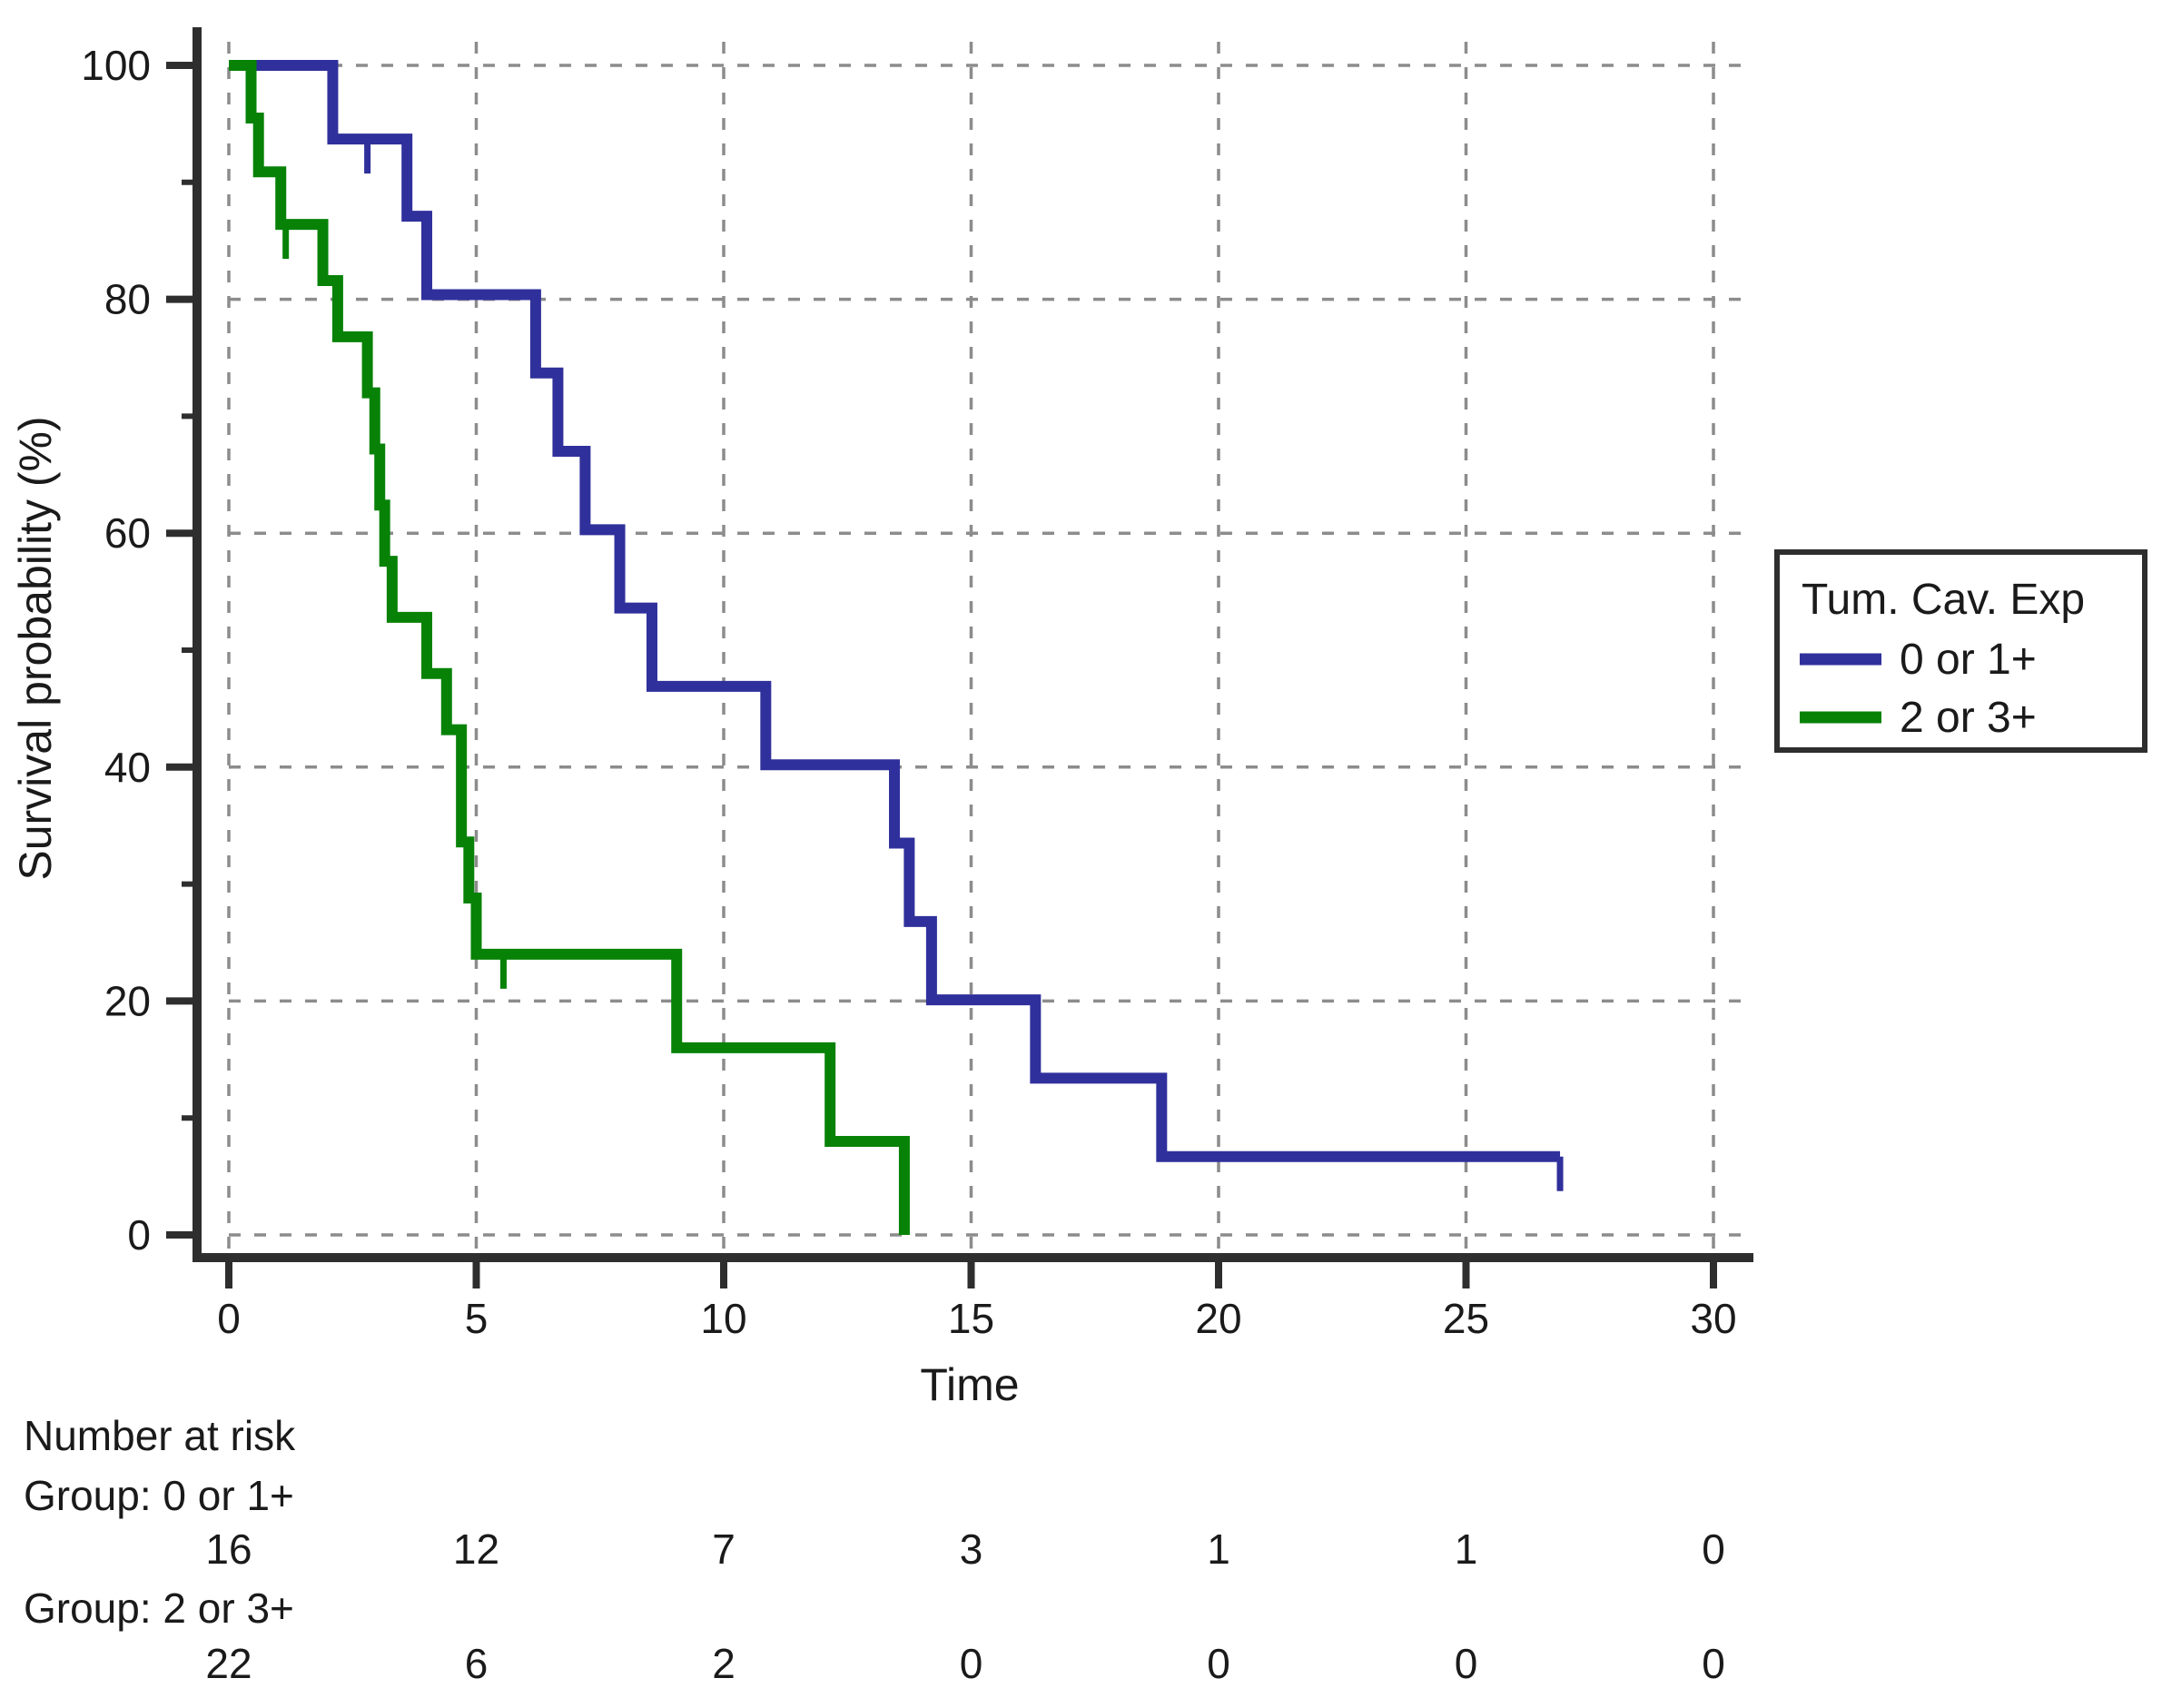 This screenshot has height=1708, width=2172. Describe the element at coordinates (477, 1663) in the screenshot. I see `risk-count: 6` at that location.